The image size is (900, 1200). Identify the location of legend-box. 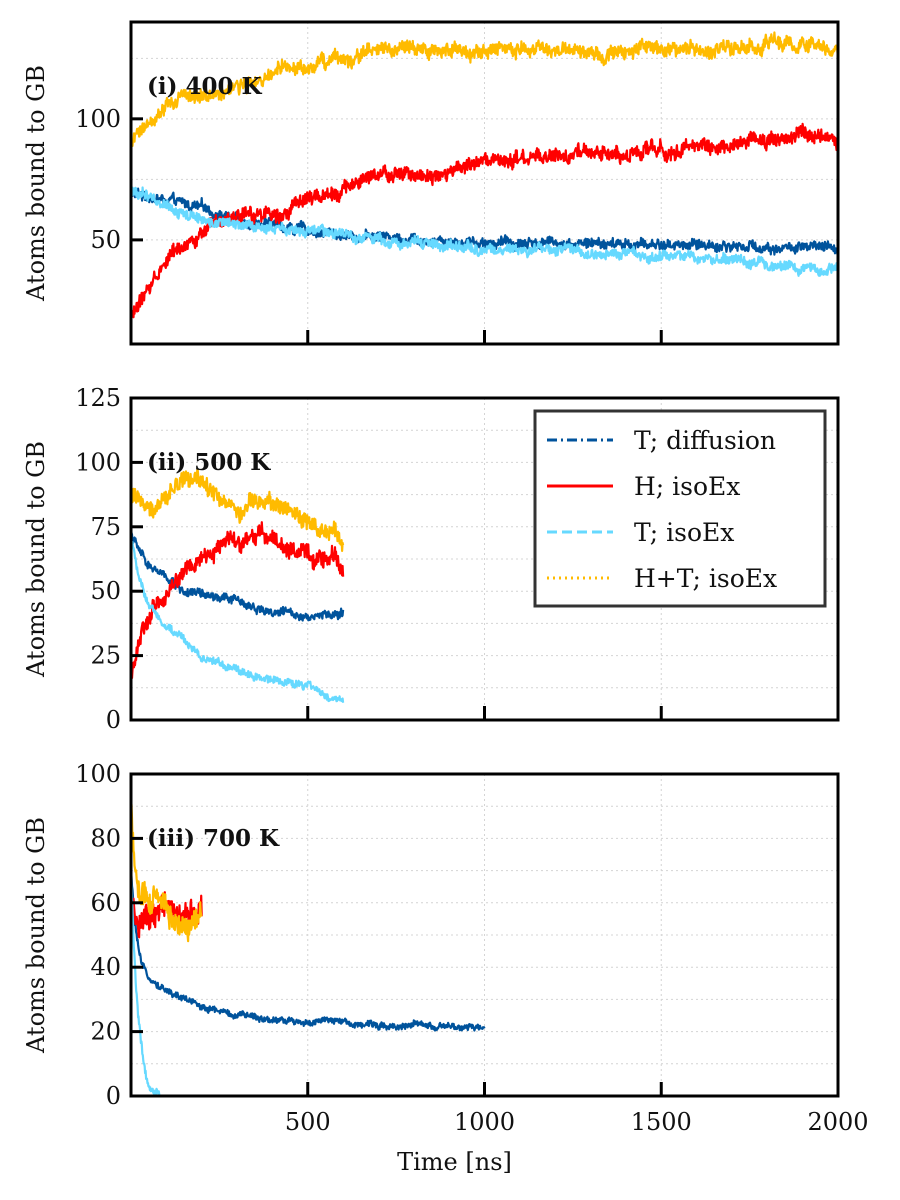
(680, 508).